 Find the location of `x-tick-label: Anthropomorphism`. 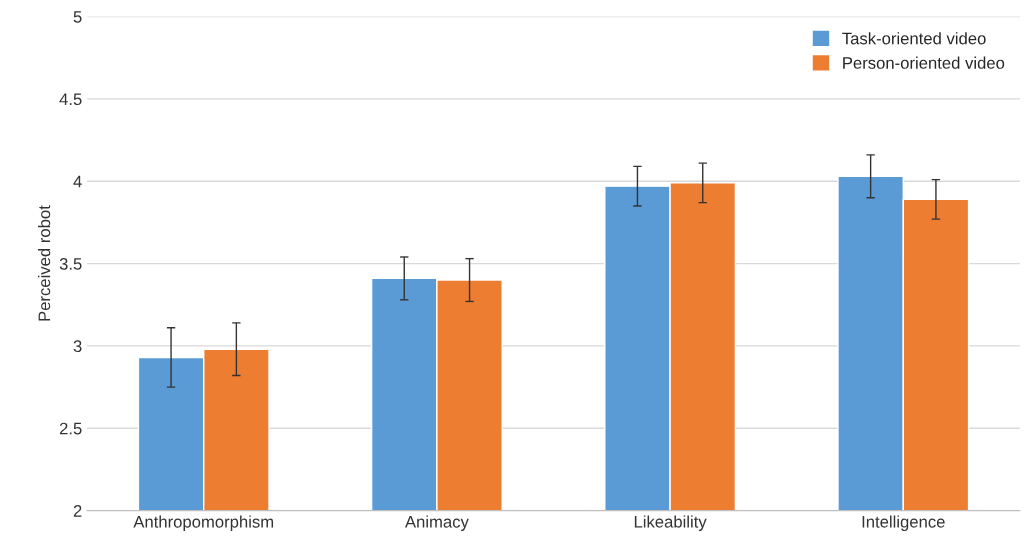

x-tick-label: Anthropomorphism is located at coordinates (203, 523).